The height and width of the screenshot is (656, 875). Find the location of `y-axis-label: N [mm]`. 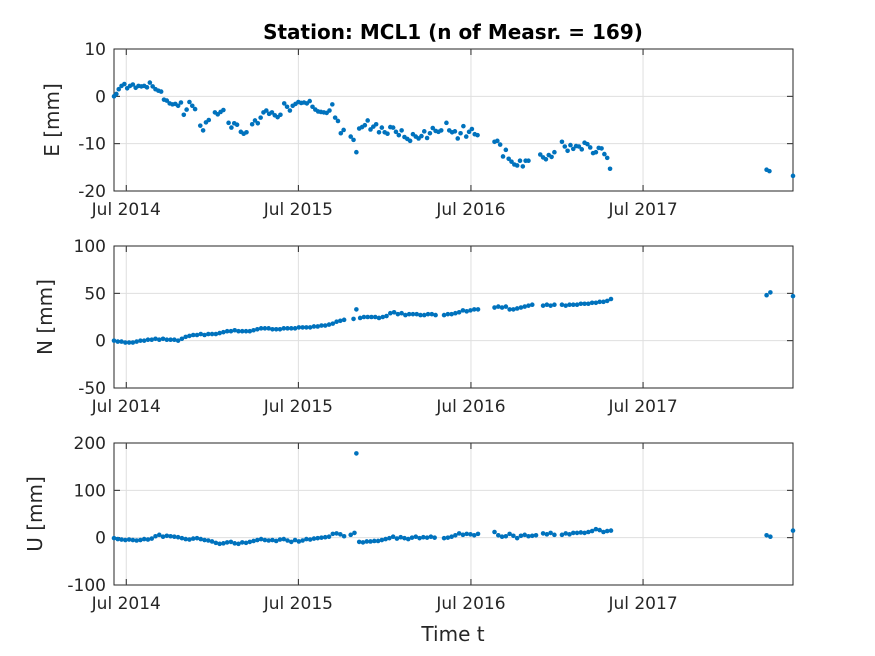

y-axis-label: N [mm] is located at coordinates (45, 317).